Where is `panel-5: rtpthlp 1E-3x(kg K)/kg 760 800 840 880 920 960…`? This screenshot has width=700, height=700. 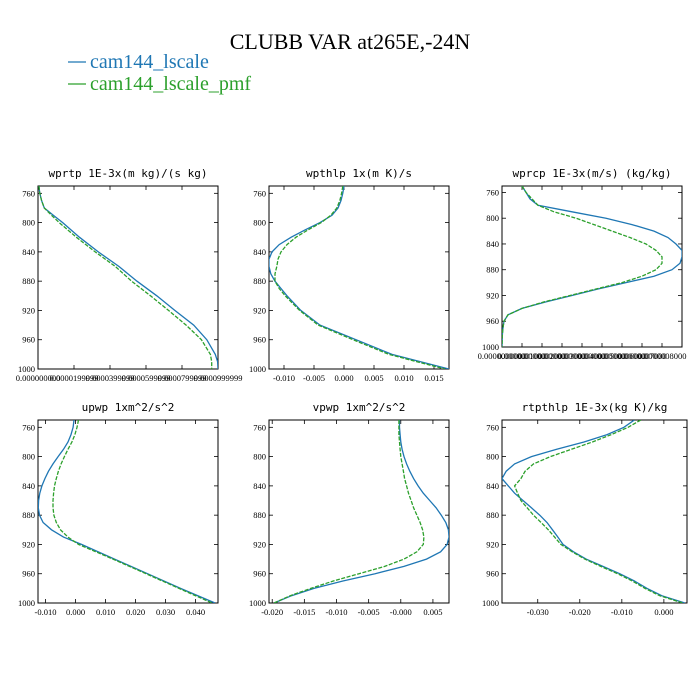 panel-5: rtpthlp 1E-3x(kg K)/kg 760 800 840 880 920 960… is located at coordinates (585, 509).